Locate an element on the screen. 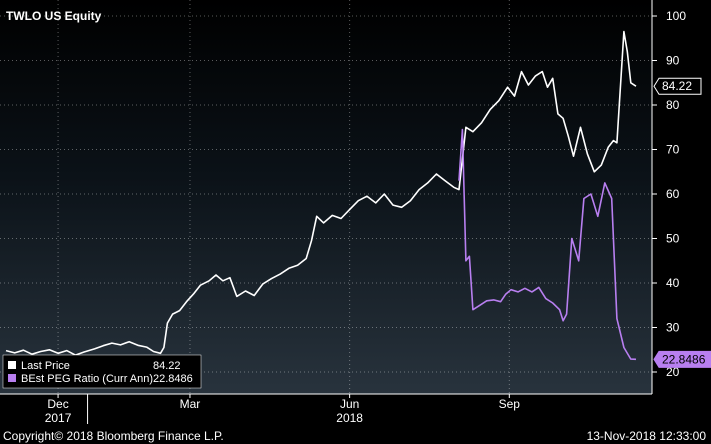 Image resolution: width=711 pixels, height=444 pixels. x-axis: Dec Mar Jun Sep 2017 2018 is located at coordinates (283, 409).